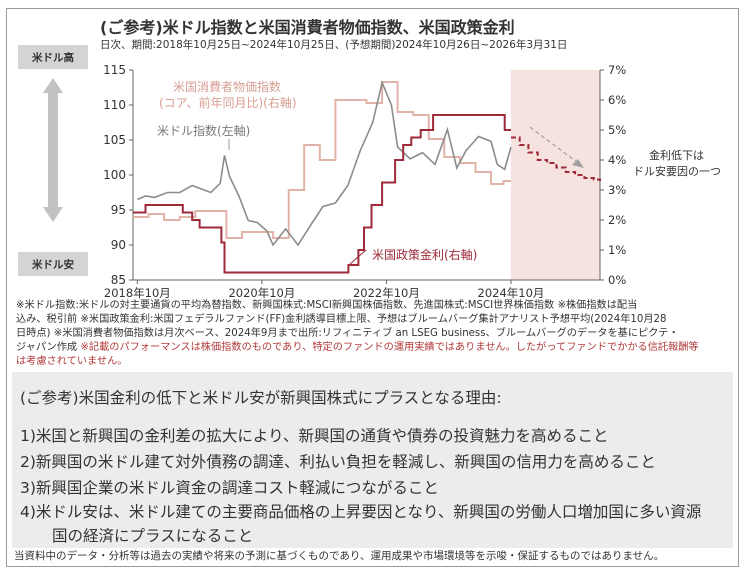 The width and height of the screenshot is (747, 575). I want to click on reasons-heading: (ご参考)米国金利の低下と米ドル安が新興国株式にプラスとなる理由:, so click(261, 398).